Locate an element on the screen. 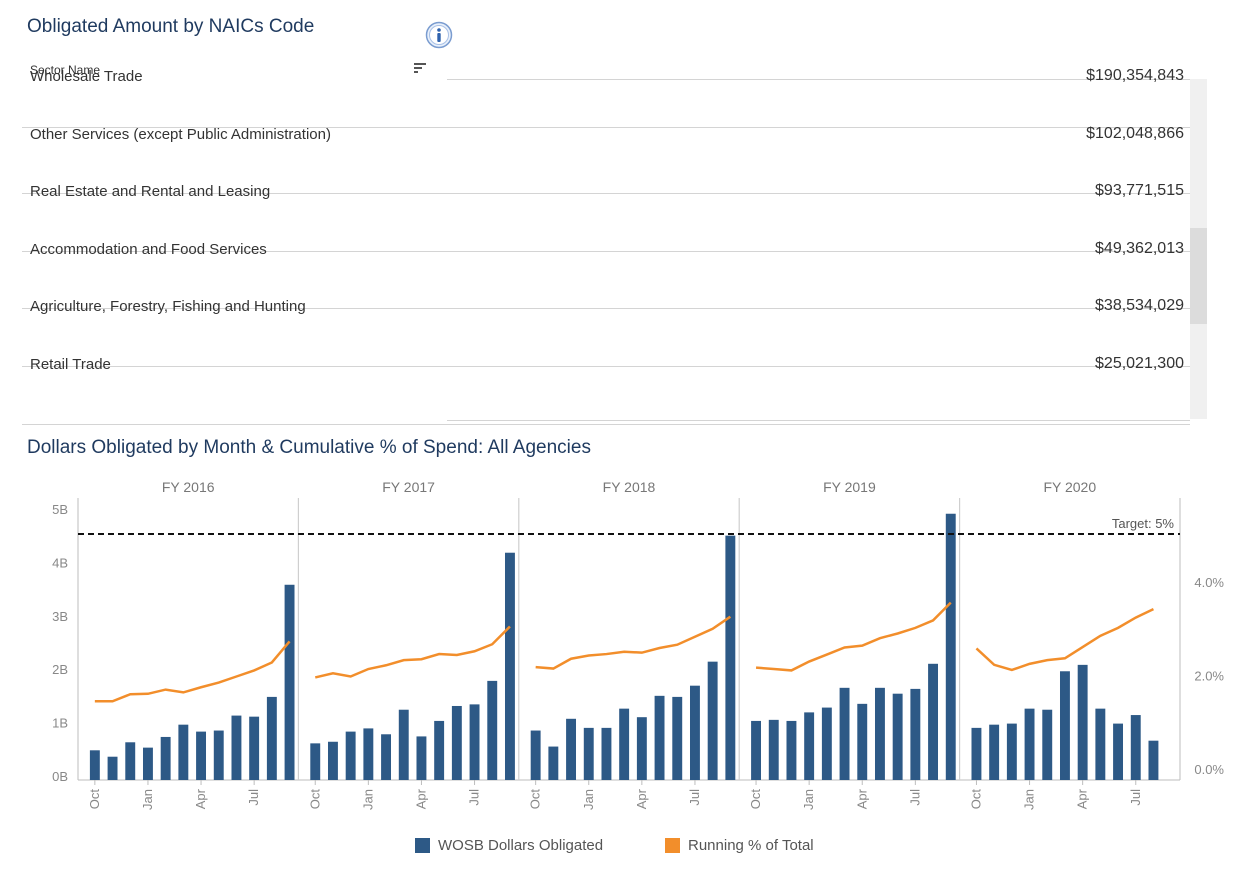  obligated-amount-cell: $93,771,515 is located at coordinates (1139, 190).